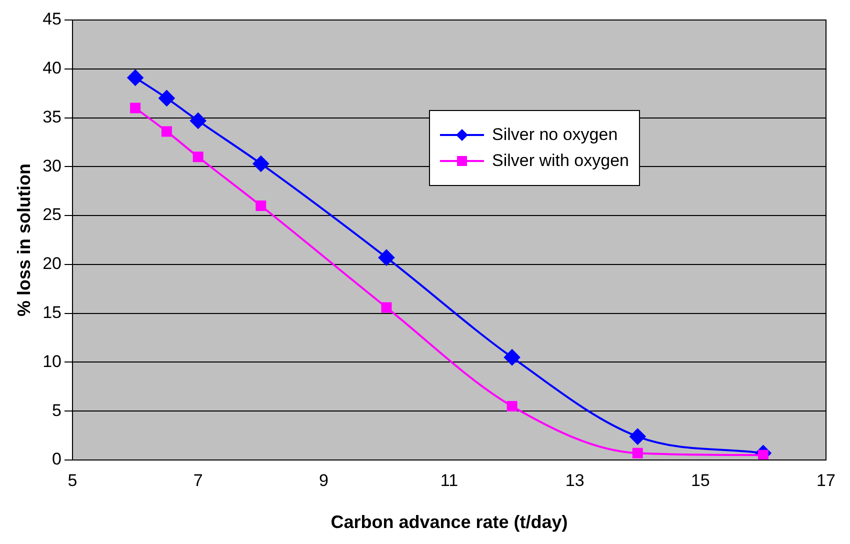 The width and height of the screenshot is (850, 544). What do you see at coordinates (52, 264) in the screenshot?
I see `y-tick-label: 20` at bounding box center [52, 264].